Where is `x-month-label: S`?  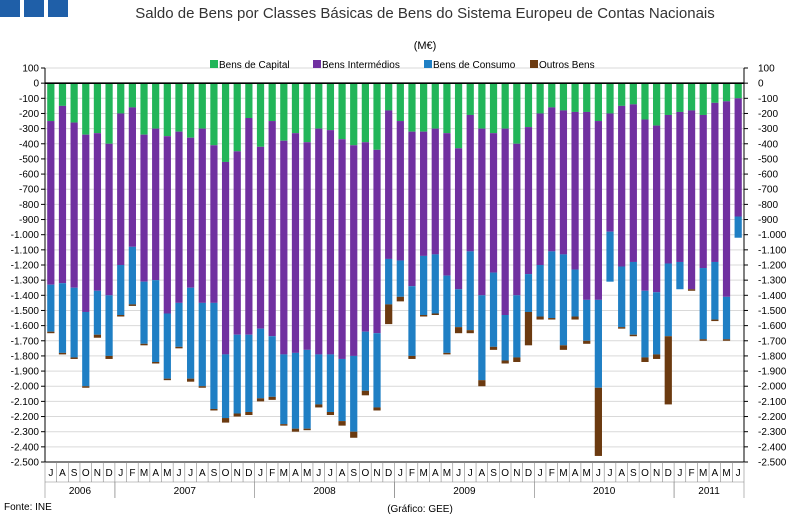 x-month-label: S is located at coordinates (353, 473).